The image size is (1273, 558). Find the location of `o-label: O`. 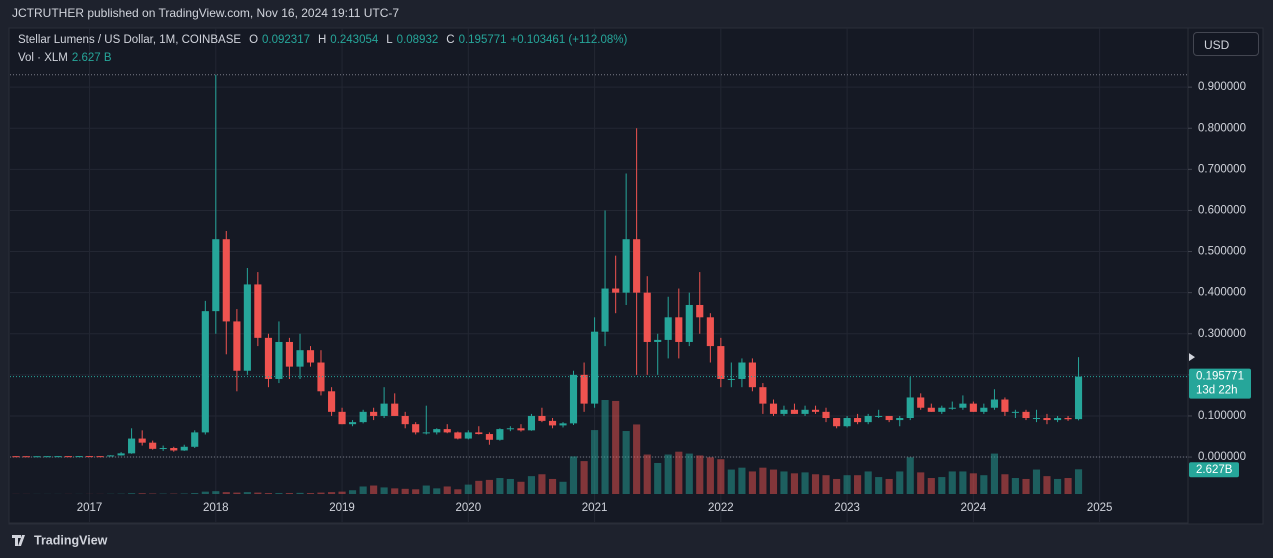

o-label: O is located at coordinates (254, 40).